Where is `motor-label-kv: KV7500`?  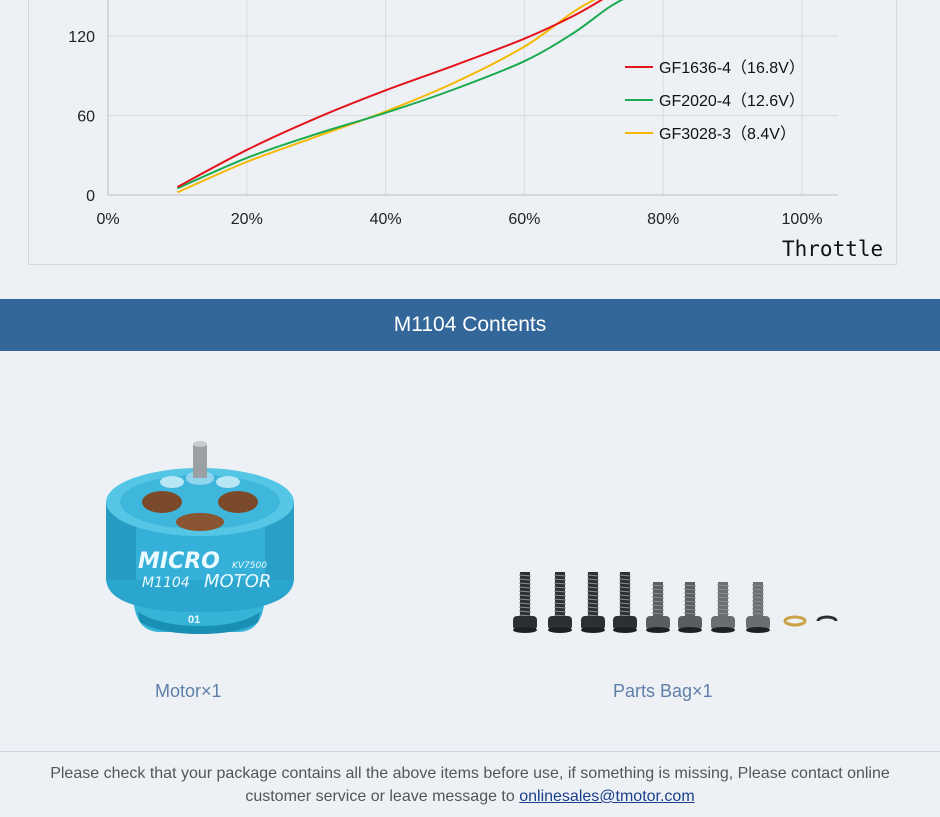
motor-label-kv: KV7500 is located at coordinates (249, 566).